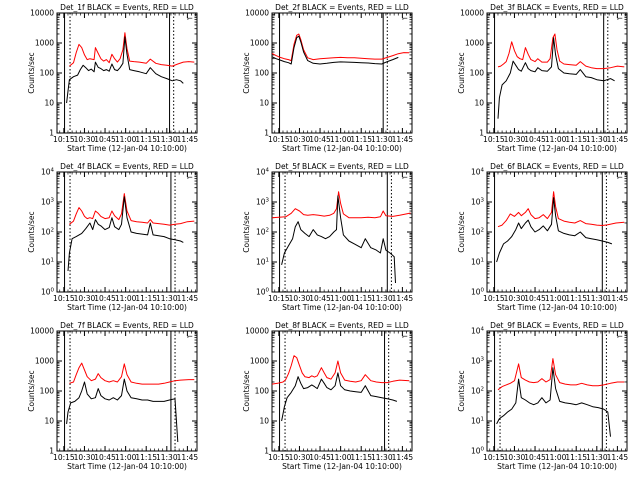 This screenshot has width=640, height=480. What do you see at coordinates (342, 7) in the screenshot?
I see `panel-title: Det_2f BLACK = Events, RED = LLD` at bounding box center [342, 7].